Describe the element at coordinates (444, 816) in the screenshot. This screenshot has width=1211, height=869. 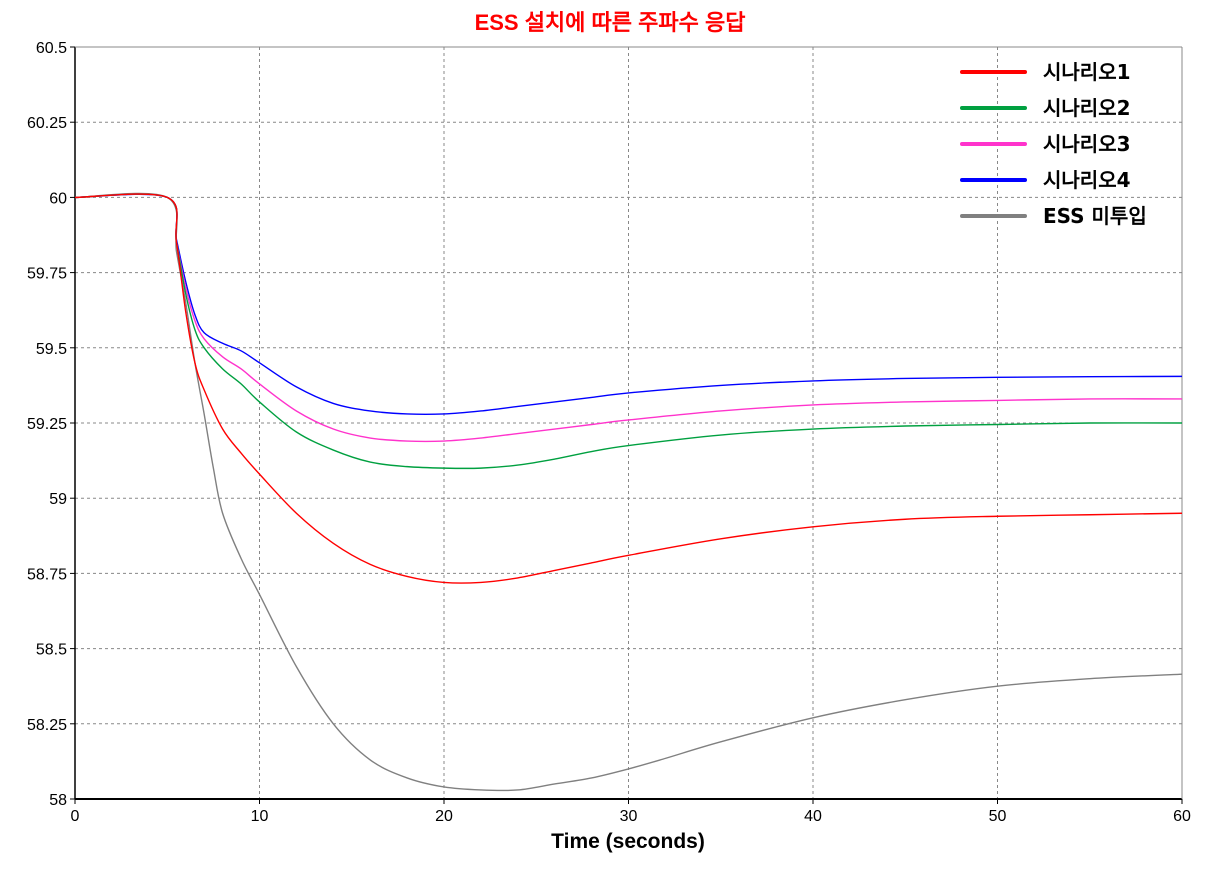
I see `x-tick-label: 20` at that location.